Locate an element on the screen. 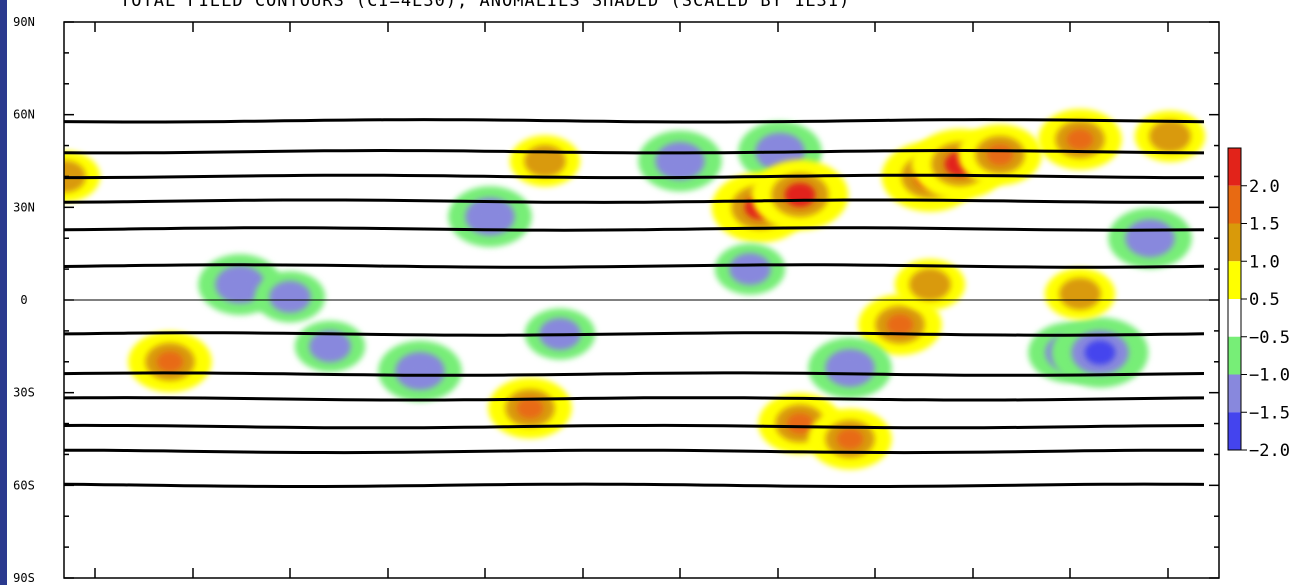 The image size is (1305, 585). y-tick-label: 0 is located at coordinates (23, 300).